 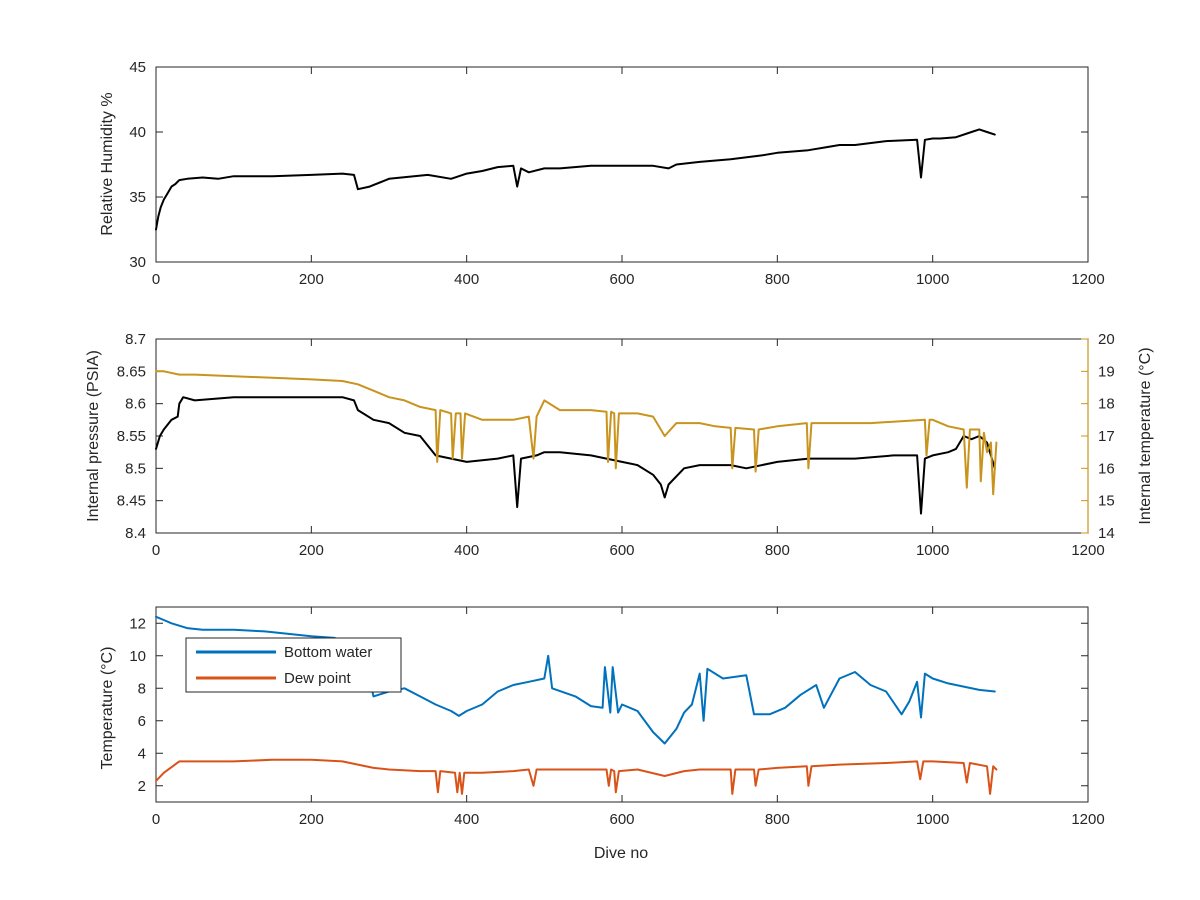 What do you see at coordinates (142, 786) in the screenshot?
I see `temperature-y-tick-label: 2` at bounding box center [142, 786].